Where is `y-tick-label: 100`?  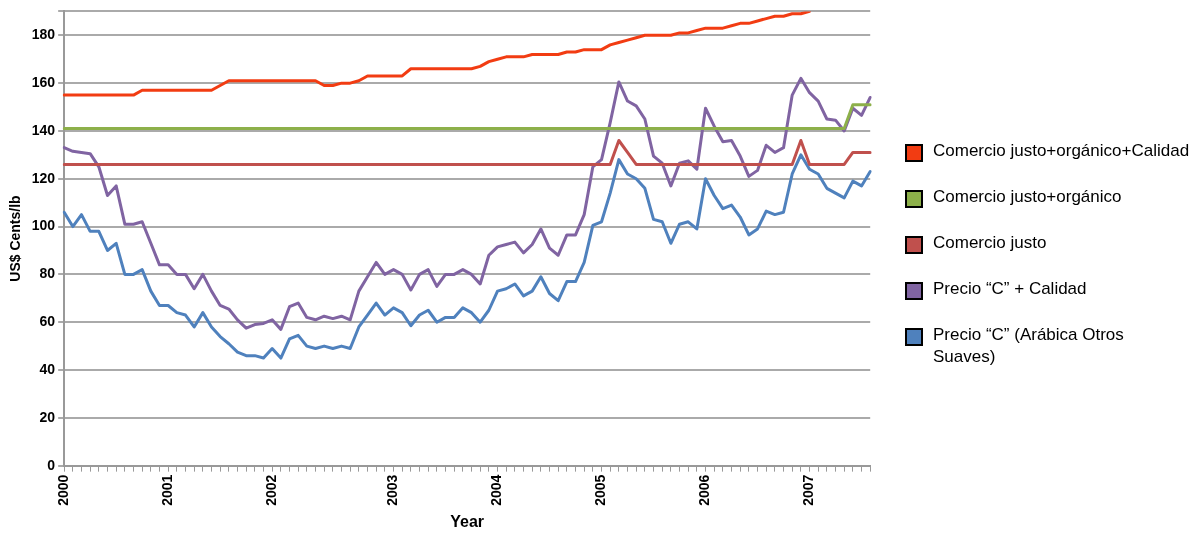
y-tick-label: 100 is located at coordinates (43, 225).